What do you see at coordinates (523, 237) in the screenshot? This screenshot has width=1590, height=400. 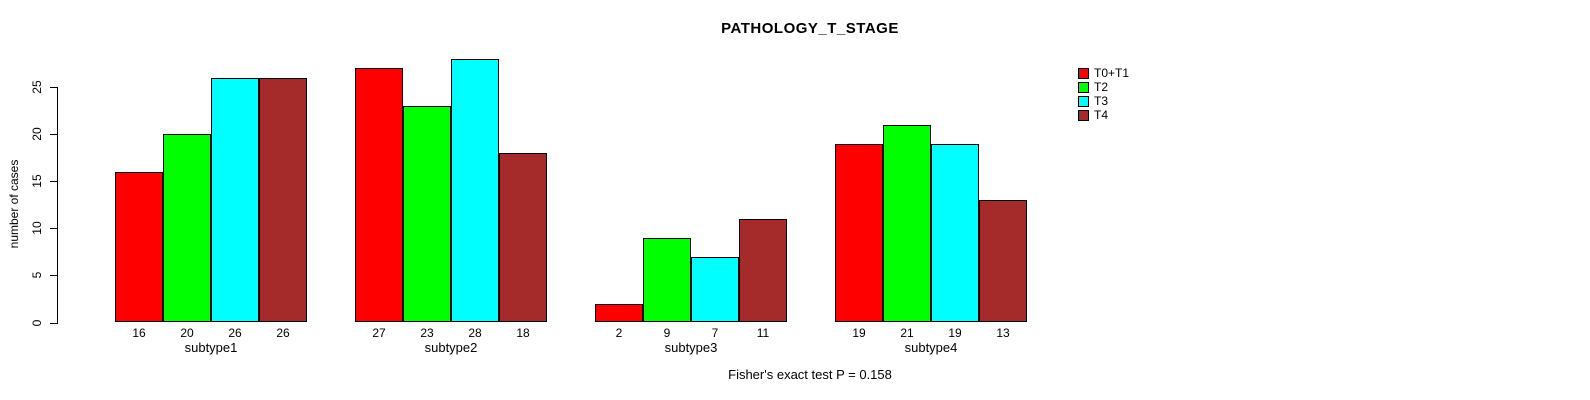 I see `bar-subtype2-T4` at bounding box center [523, 237].